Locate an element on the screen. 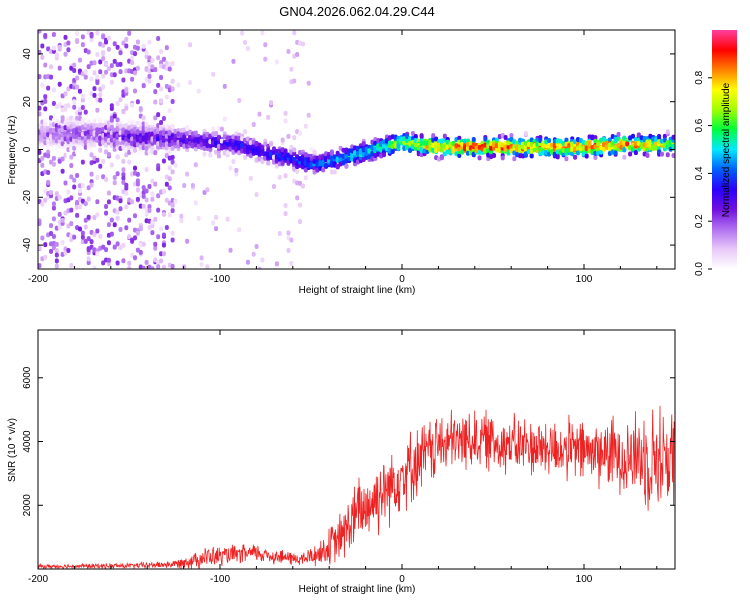 The height and width of the screenshot is (600, 750). x-tick-label: -200 is located at coordinates (38, 579).